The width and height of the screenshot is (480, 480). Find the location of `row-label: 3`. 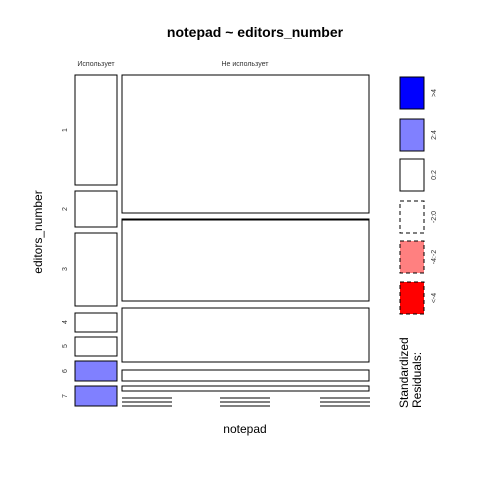

row-label: 3 is located at coordinates (65, 269).